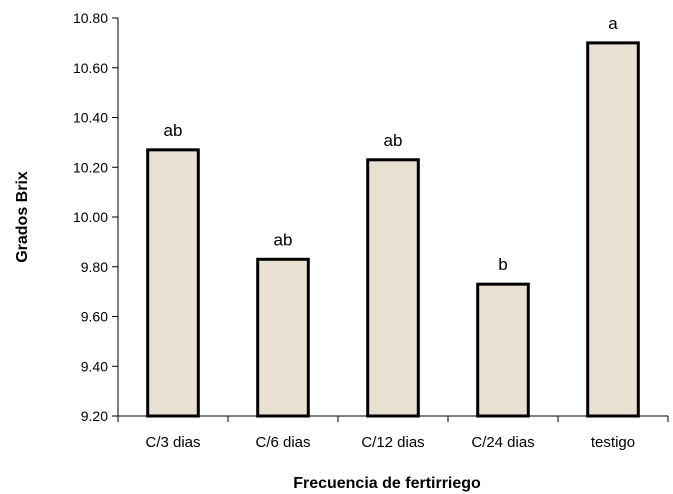 This screenshot has height=494, width=673. What do you see at coordinates (90, 118) in the screenshot?
I see `y-tick-label: 10.40` at bounding box center [90, 118].